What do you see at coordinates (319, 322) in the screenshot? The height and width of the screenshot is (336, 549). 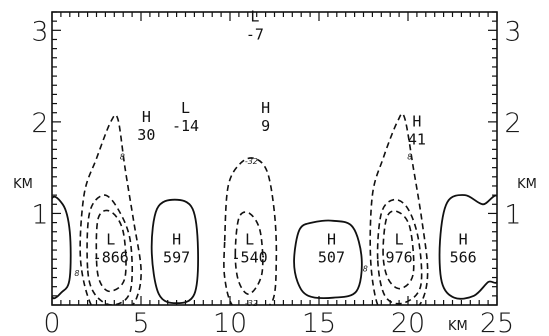 I see `x-tick-label: 15` at bounding box center [319, 322].